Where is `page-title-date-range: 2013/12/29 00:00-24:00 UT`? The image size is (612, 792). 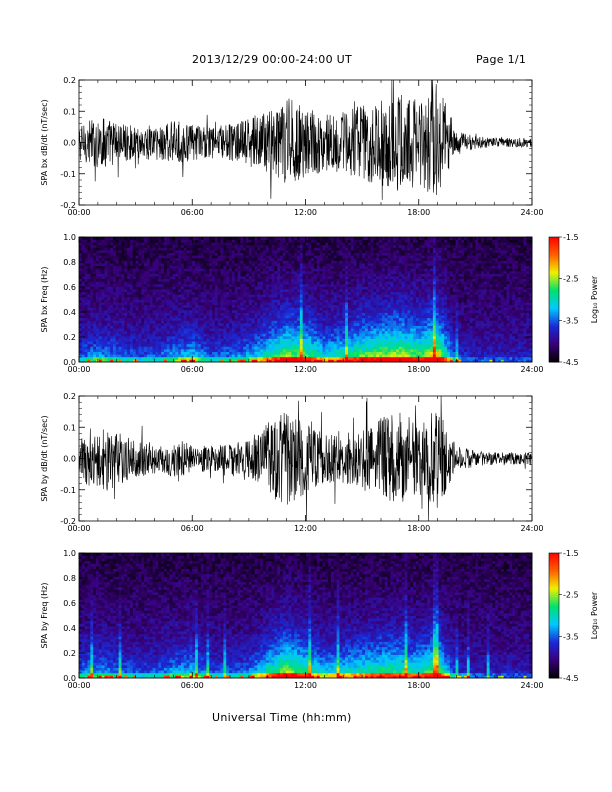 page-title-date-range: 2013/12/29 00:00-24:00 UT is located at coordinates (272, 59).